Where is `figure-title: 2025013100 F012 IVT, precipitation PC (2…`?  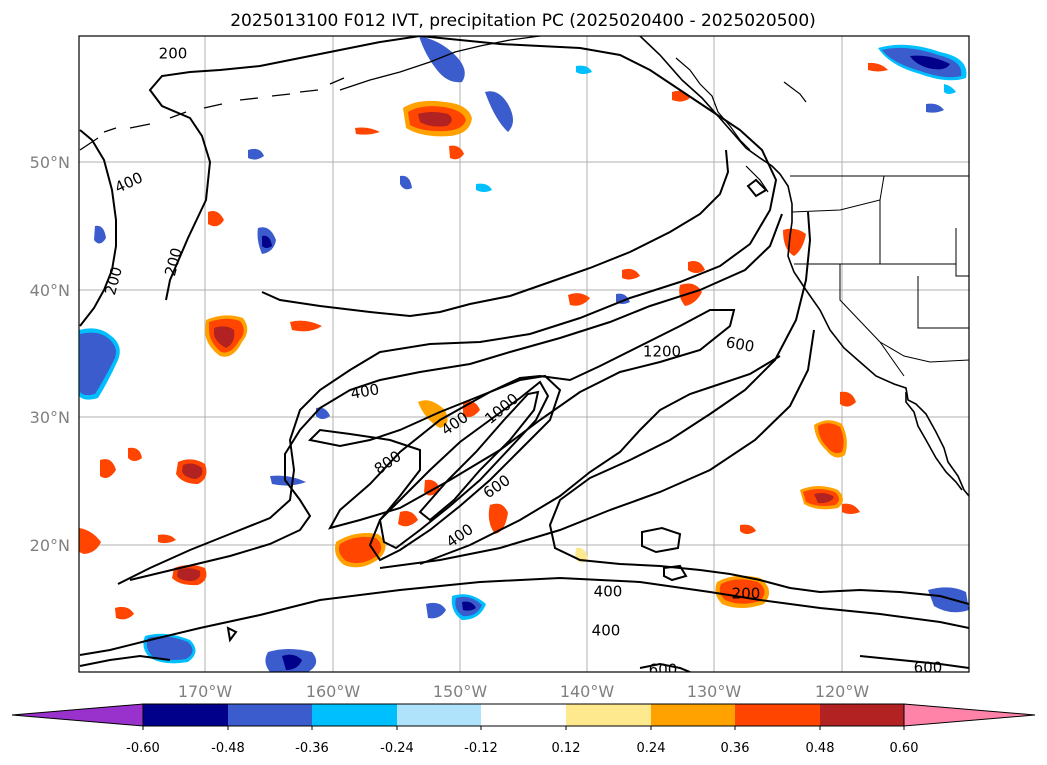
figure-title: 2025013100 F012 IVT, precipitation PC (2… is located at coordinates (523, 21).